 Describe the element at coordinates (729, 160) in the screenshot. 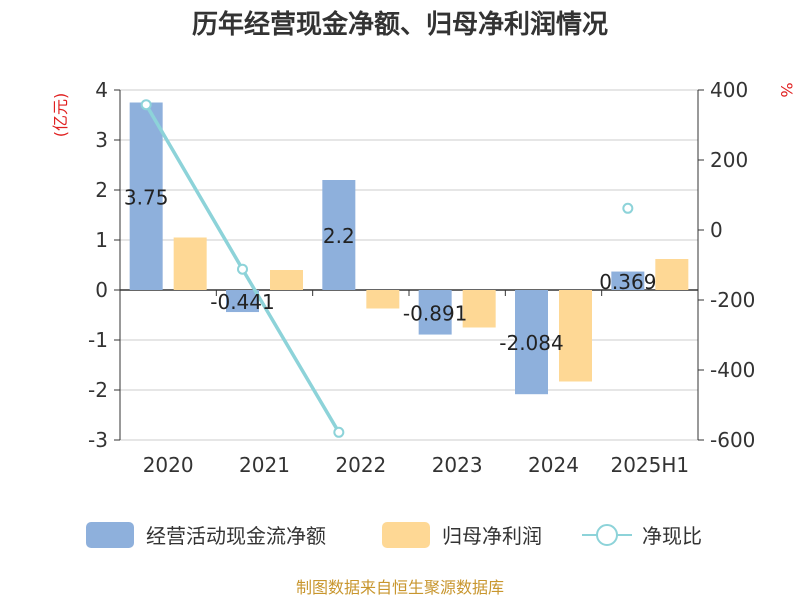

I see `right-tick-label: 200` at that location.